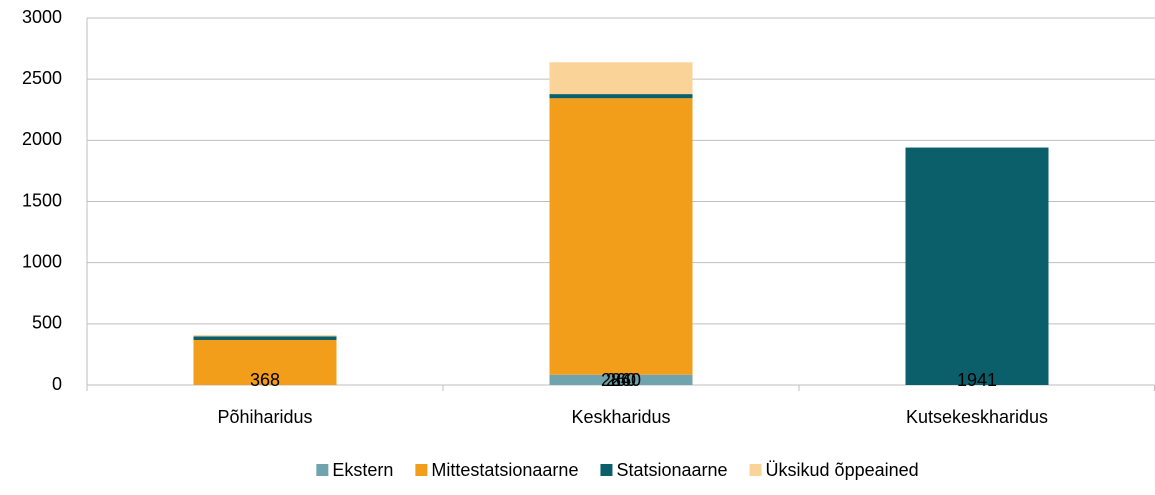 This screenshot has width=1155, height=495. I want to click on x-tick-label: Keskharidus, so click(620, 417).